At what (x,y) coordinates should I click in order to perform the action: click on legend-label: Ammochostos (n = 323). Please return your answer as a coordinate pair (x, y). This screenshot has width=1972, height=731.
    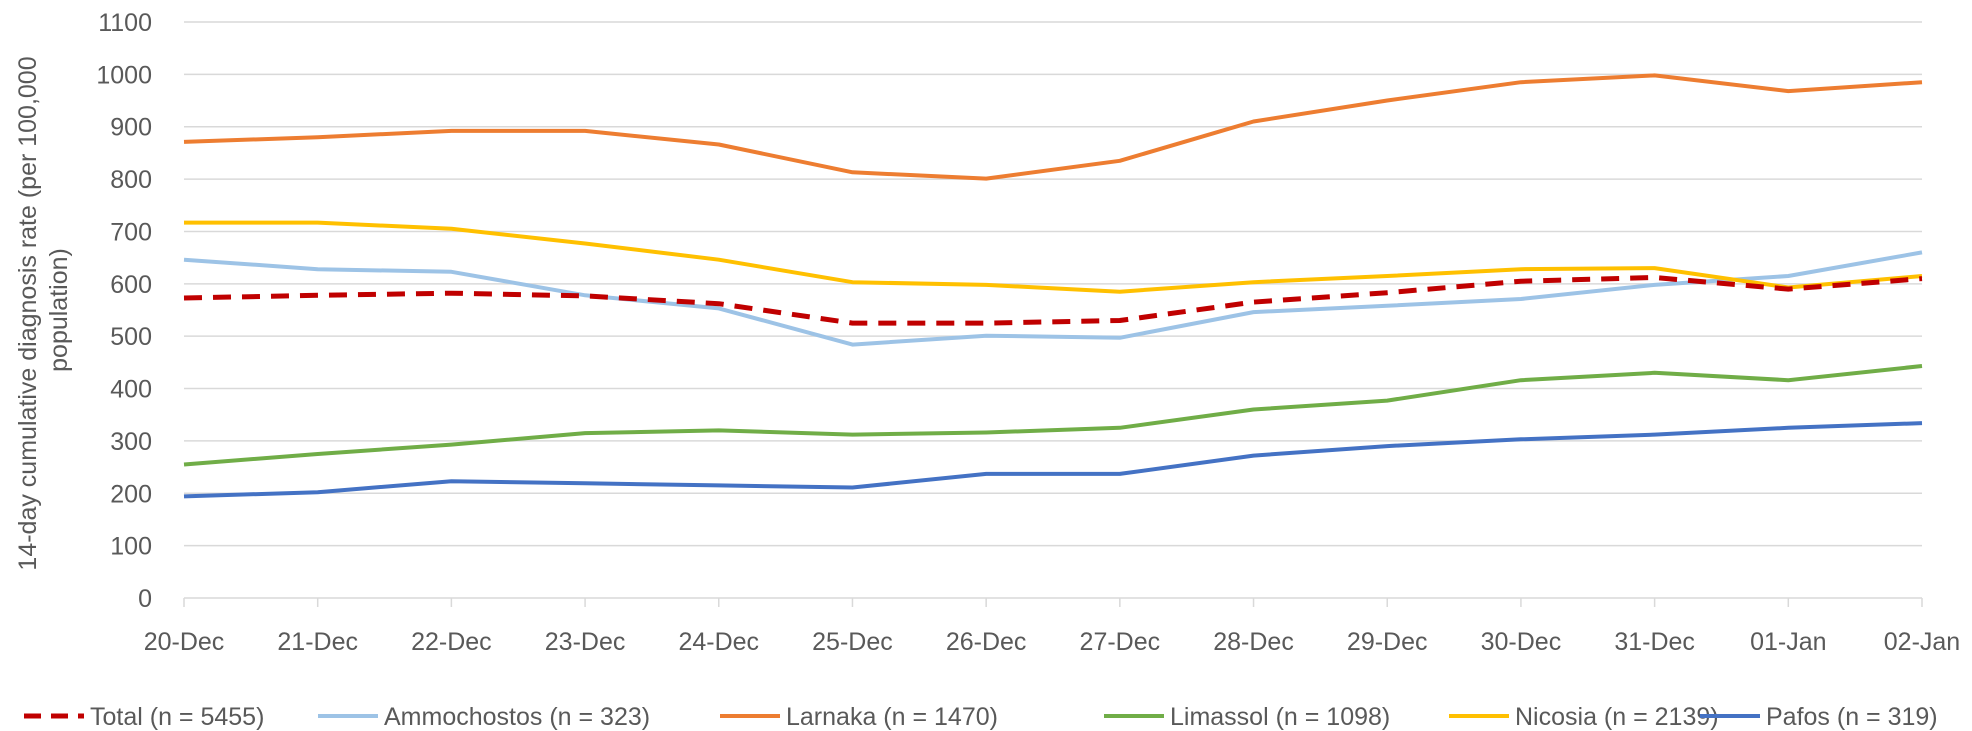
    Looking at the image, I should click on (517, 717).